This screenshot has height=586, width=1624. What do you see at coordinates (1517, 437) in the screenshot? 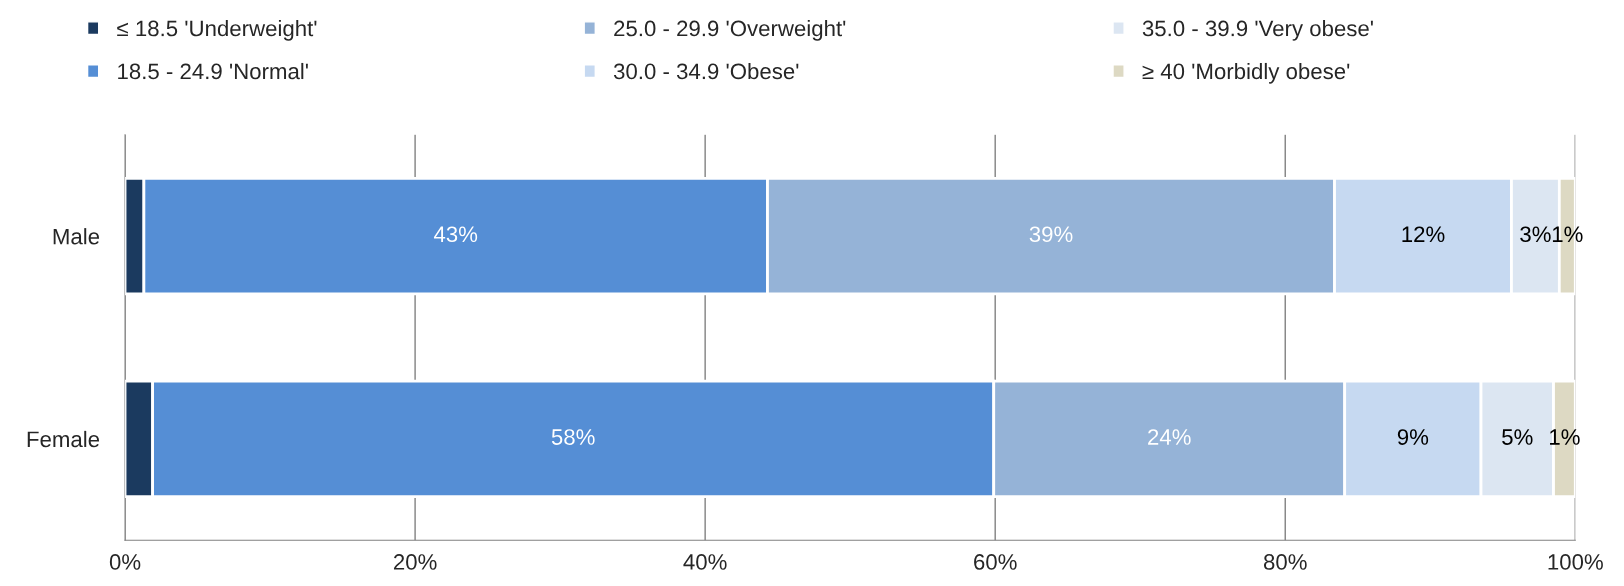
I see `data-label: 5%` at bounding box center [1517, 437].